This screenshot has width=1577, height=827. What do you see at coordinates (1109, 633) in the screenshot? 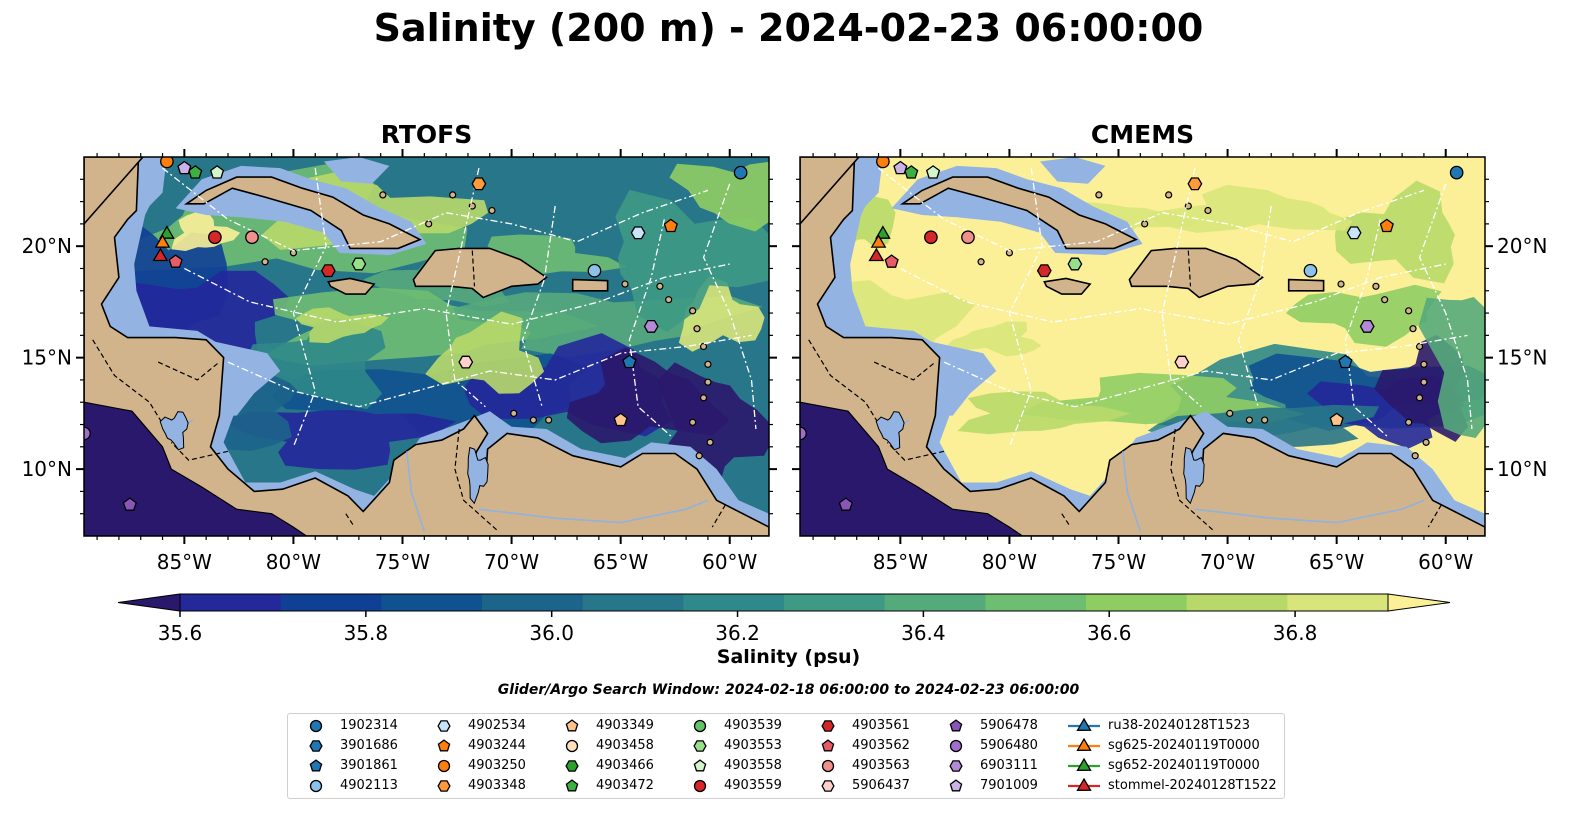
I see `colorbar-tick-label: 36.6` at bounding box center [1109, 633].